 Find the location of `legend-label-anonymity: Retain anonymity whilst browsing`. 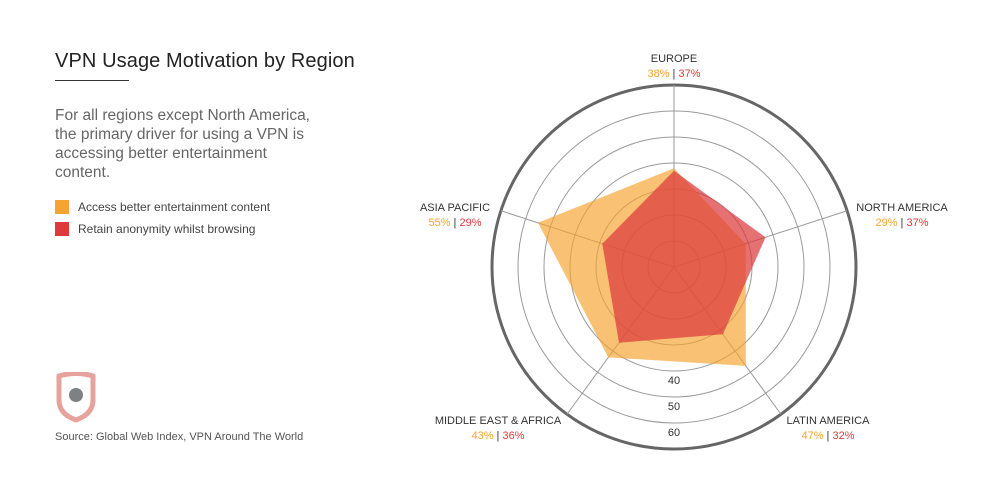

legend-label-anonymity: Retain anonymity whilst browsing is located at coordinates (167, 229).